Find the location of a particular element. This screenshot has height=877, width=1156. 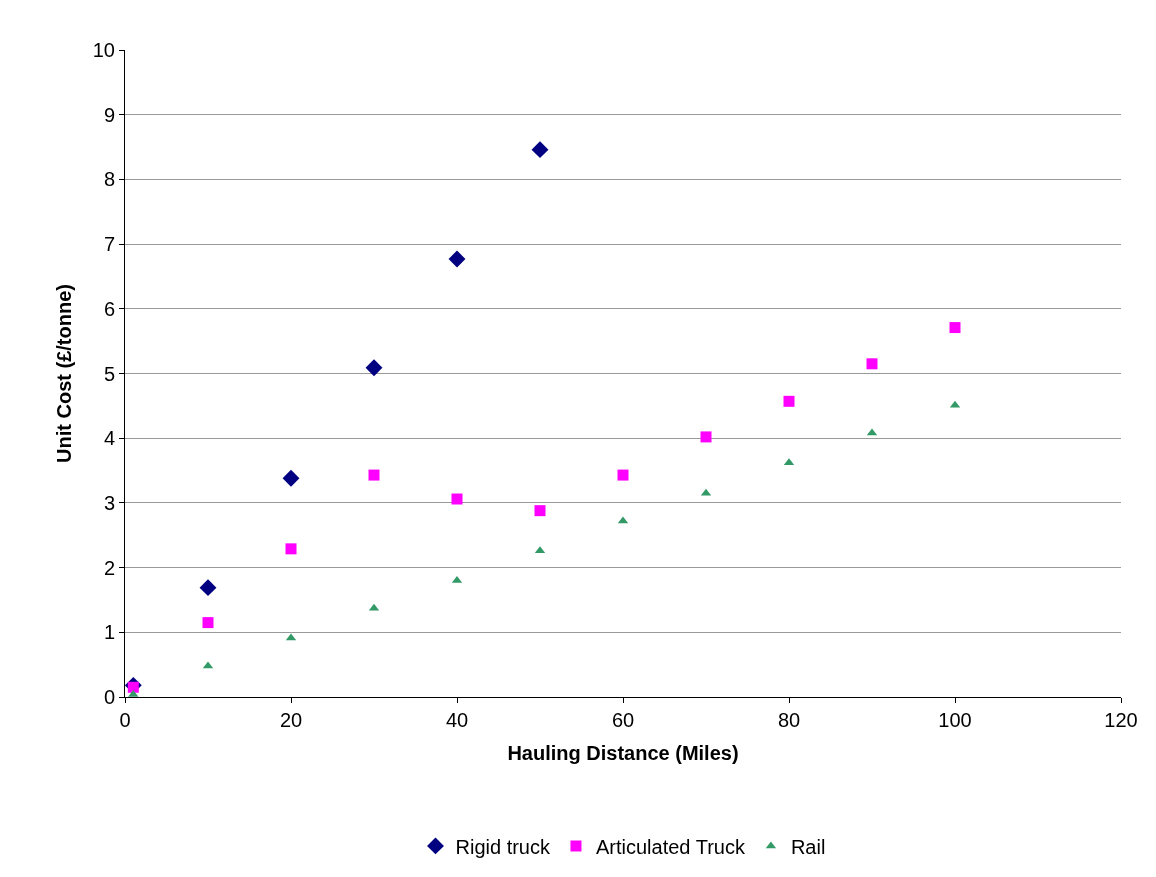

y-tick-label: 0 is located at coordinates (109, 697).